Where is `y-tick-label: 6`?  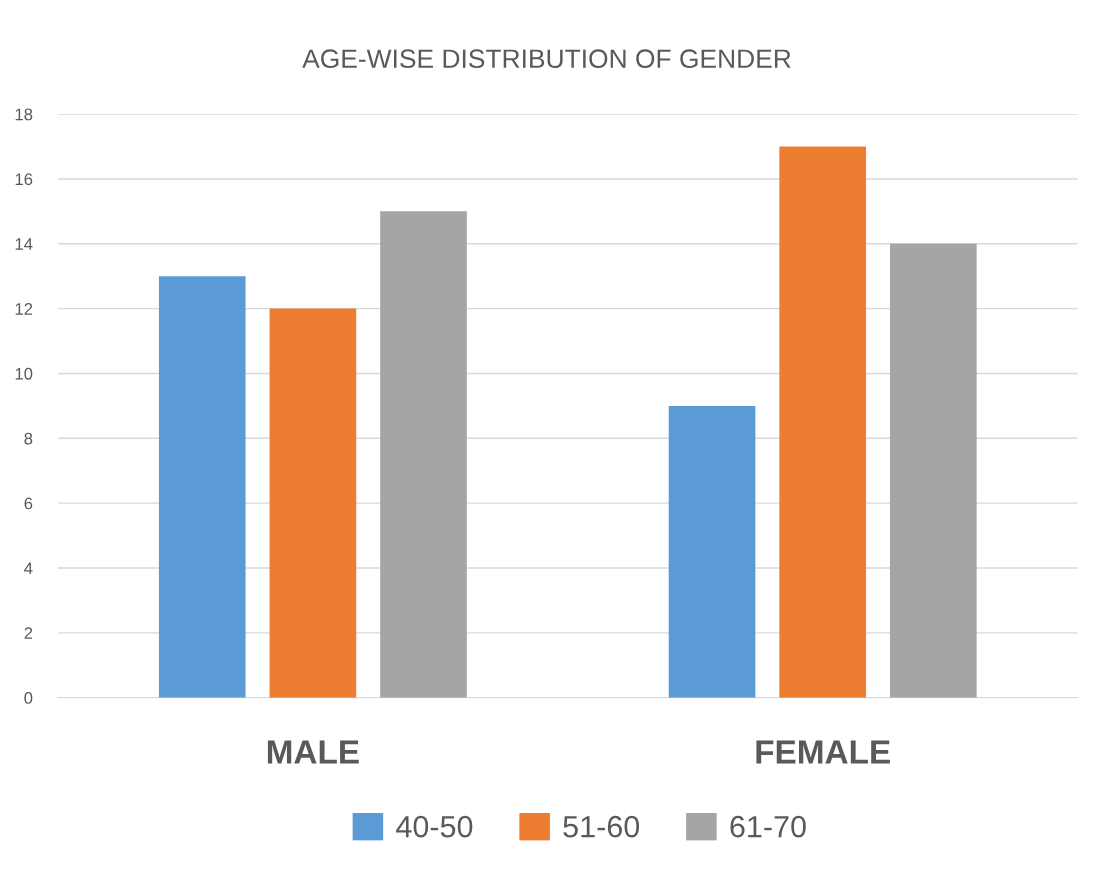 y-tick-label: 6 is located at coordinates (28, 503).